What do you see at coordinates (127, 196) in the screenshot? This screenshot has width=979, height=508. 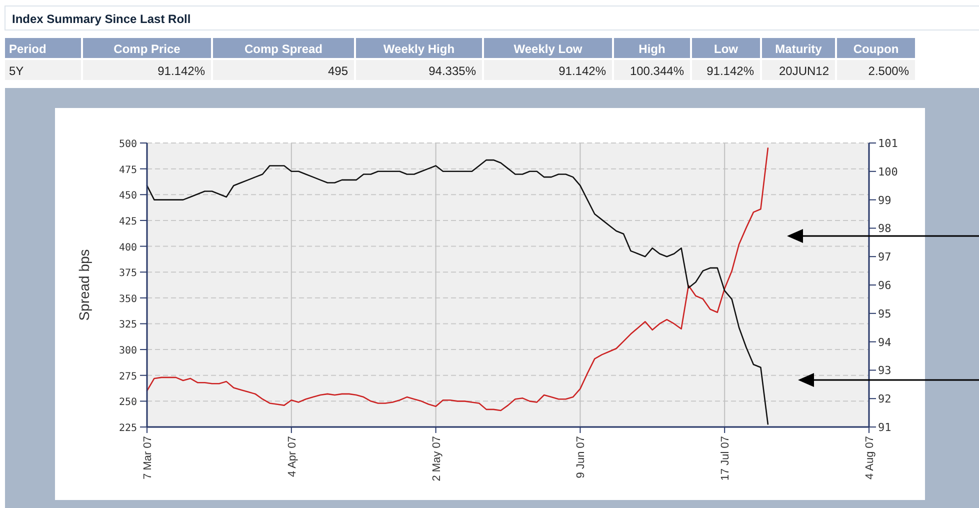 I see `y-tick-label: 450` at bounding box center [127, 196].